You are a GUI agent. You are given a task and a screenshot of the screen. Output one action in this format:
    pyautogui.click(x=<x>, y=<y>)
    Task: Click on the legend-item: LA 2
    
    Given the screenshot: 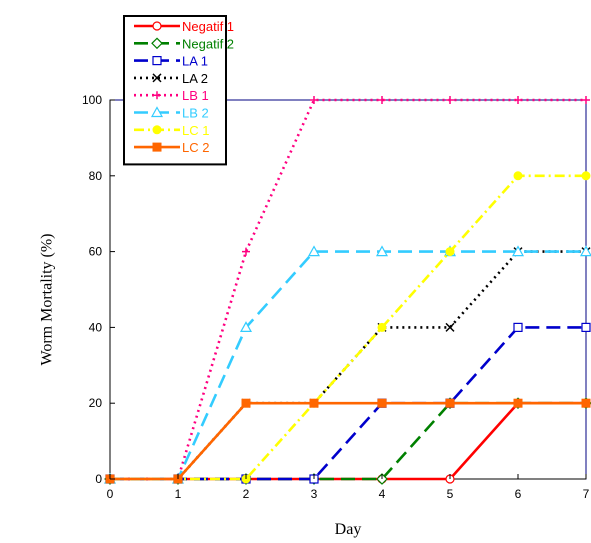 What is the action you would take?
    pyautogui.click(x=171, y=78)
    